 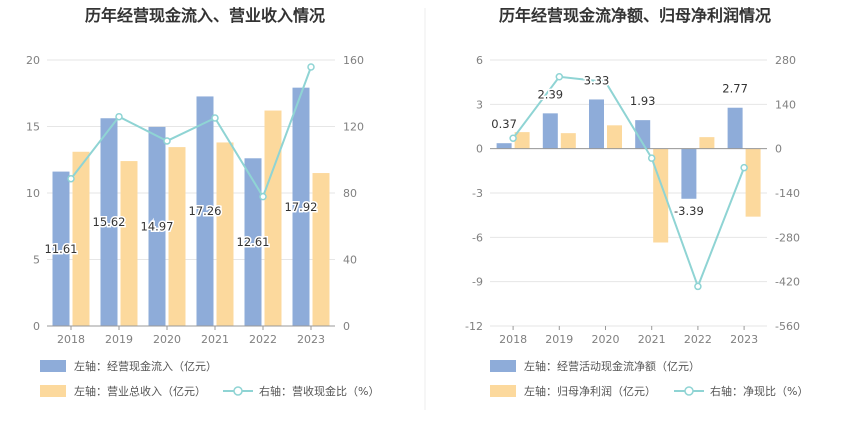 What do you see at coordinates (319, 391) in the screenshot?
I see `legend-label: 右轴：营收现金比（%）` at bounding box center [319, 391].